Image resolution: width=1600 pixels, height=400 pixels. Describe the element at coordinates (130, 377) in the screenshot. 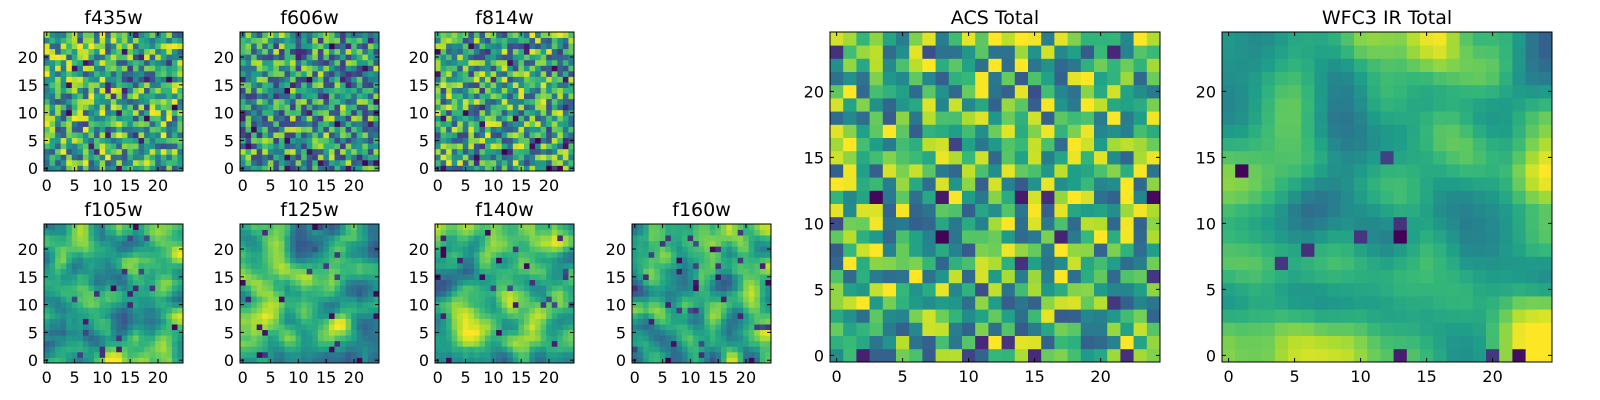

I see `x-tick-label: 15` at that location.